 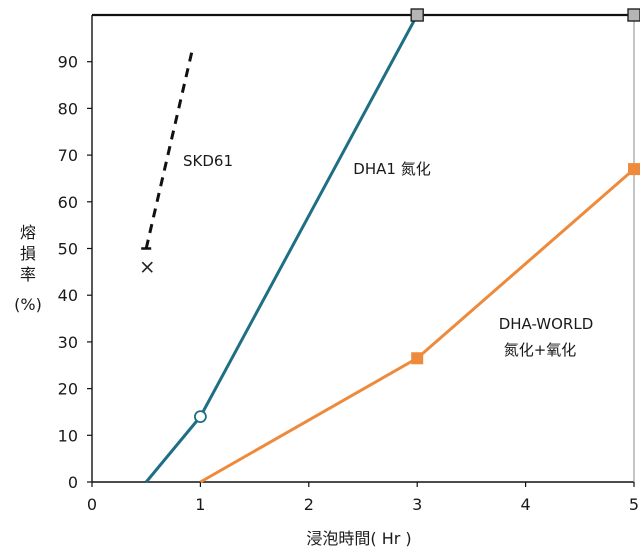 I want to click on x-tick-label: 5, so click(x=634, y=504).